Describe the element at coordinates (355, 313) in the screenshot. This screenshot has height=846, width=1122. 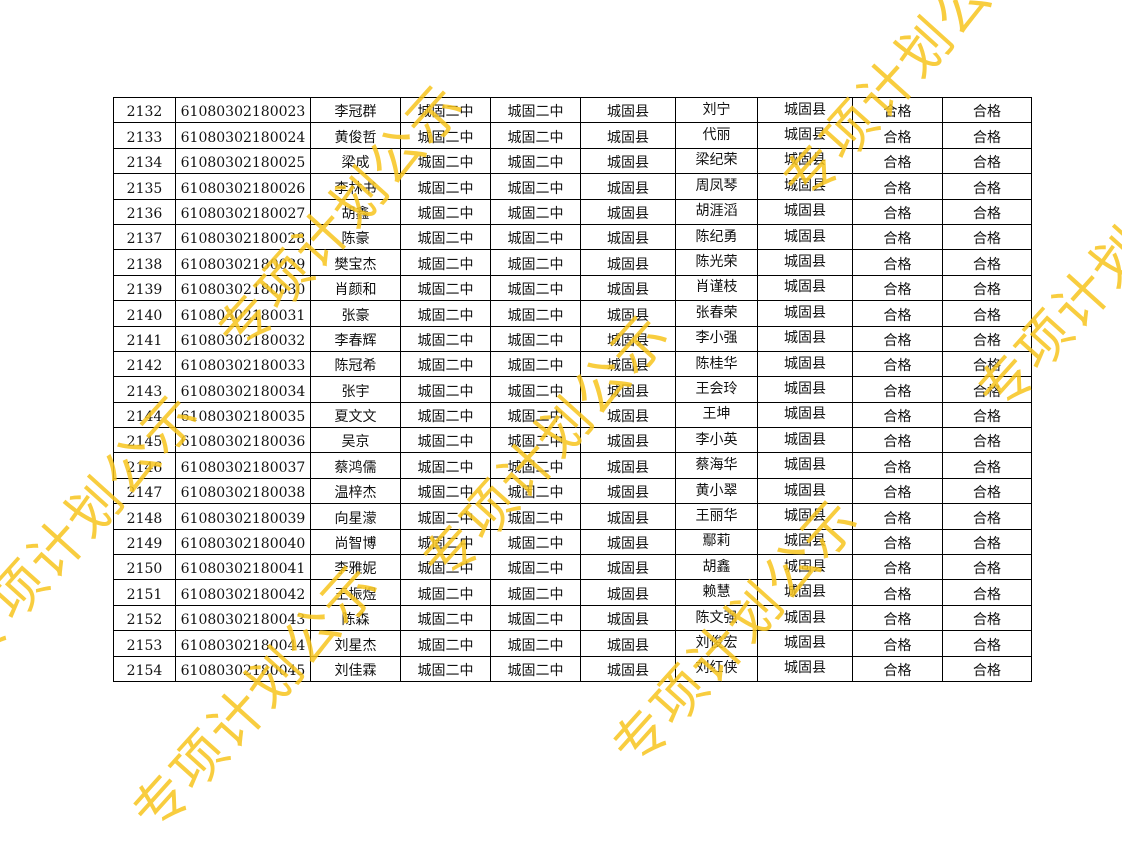
I see `student-name: 张豪` at that location.